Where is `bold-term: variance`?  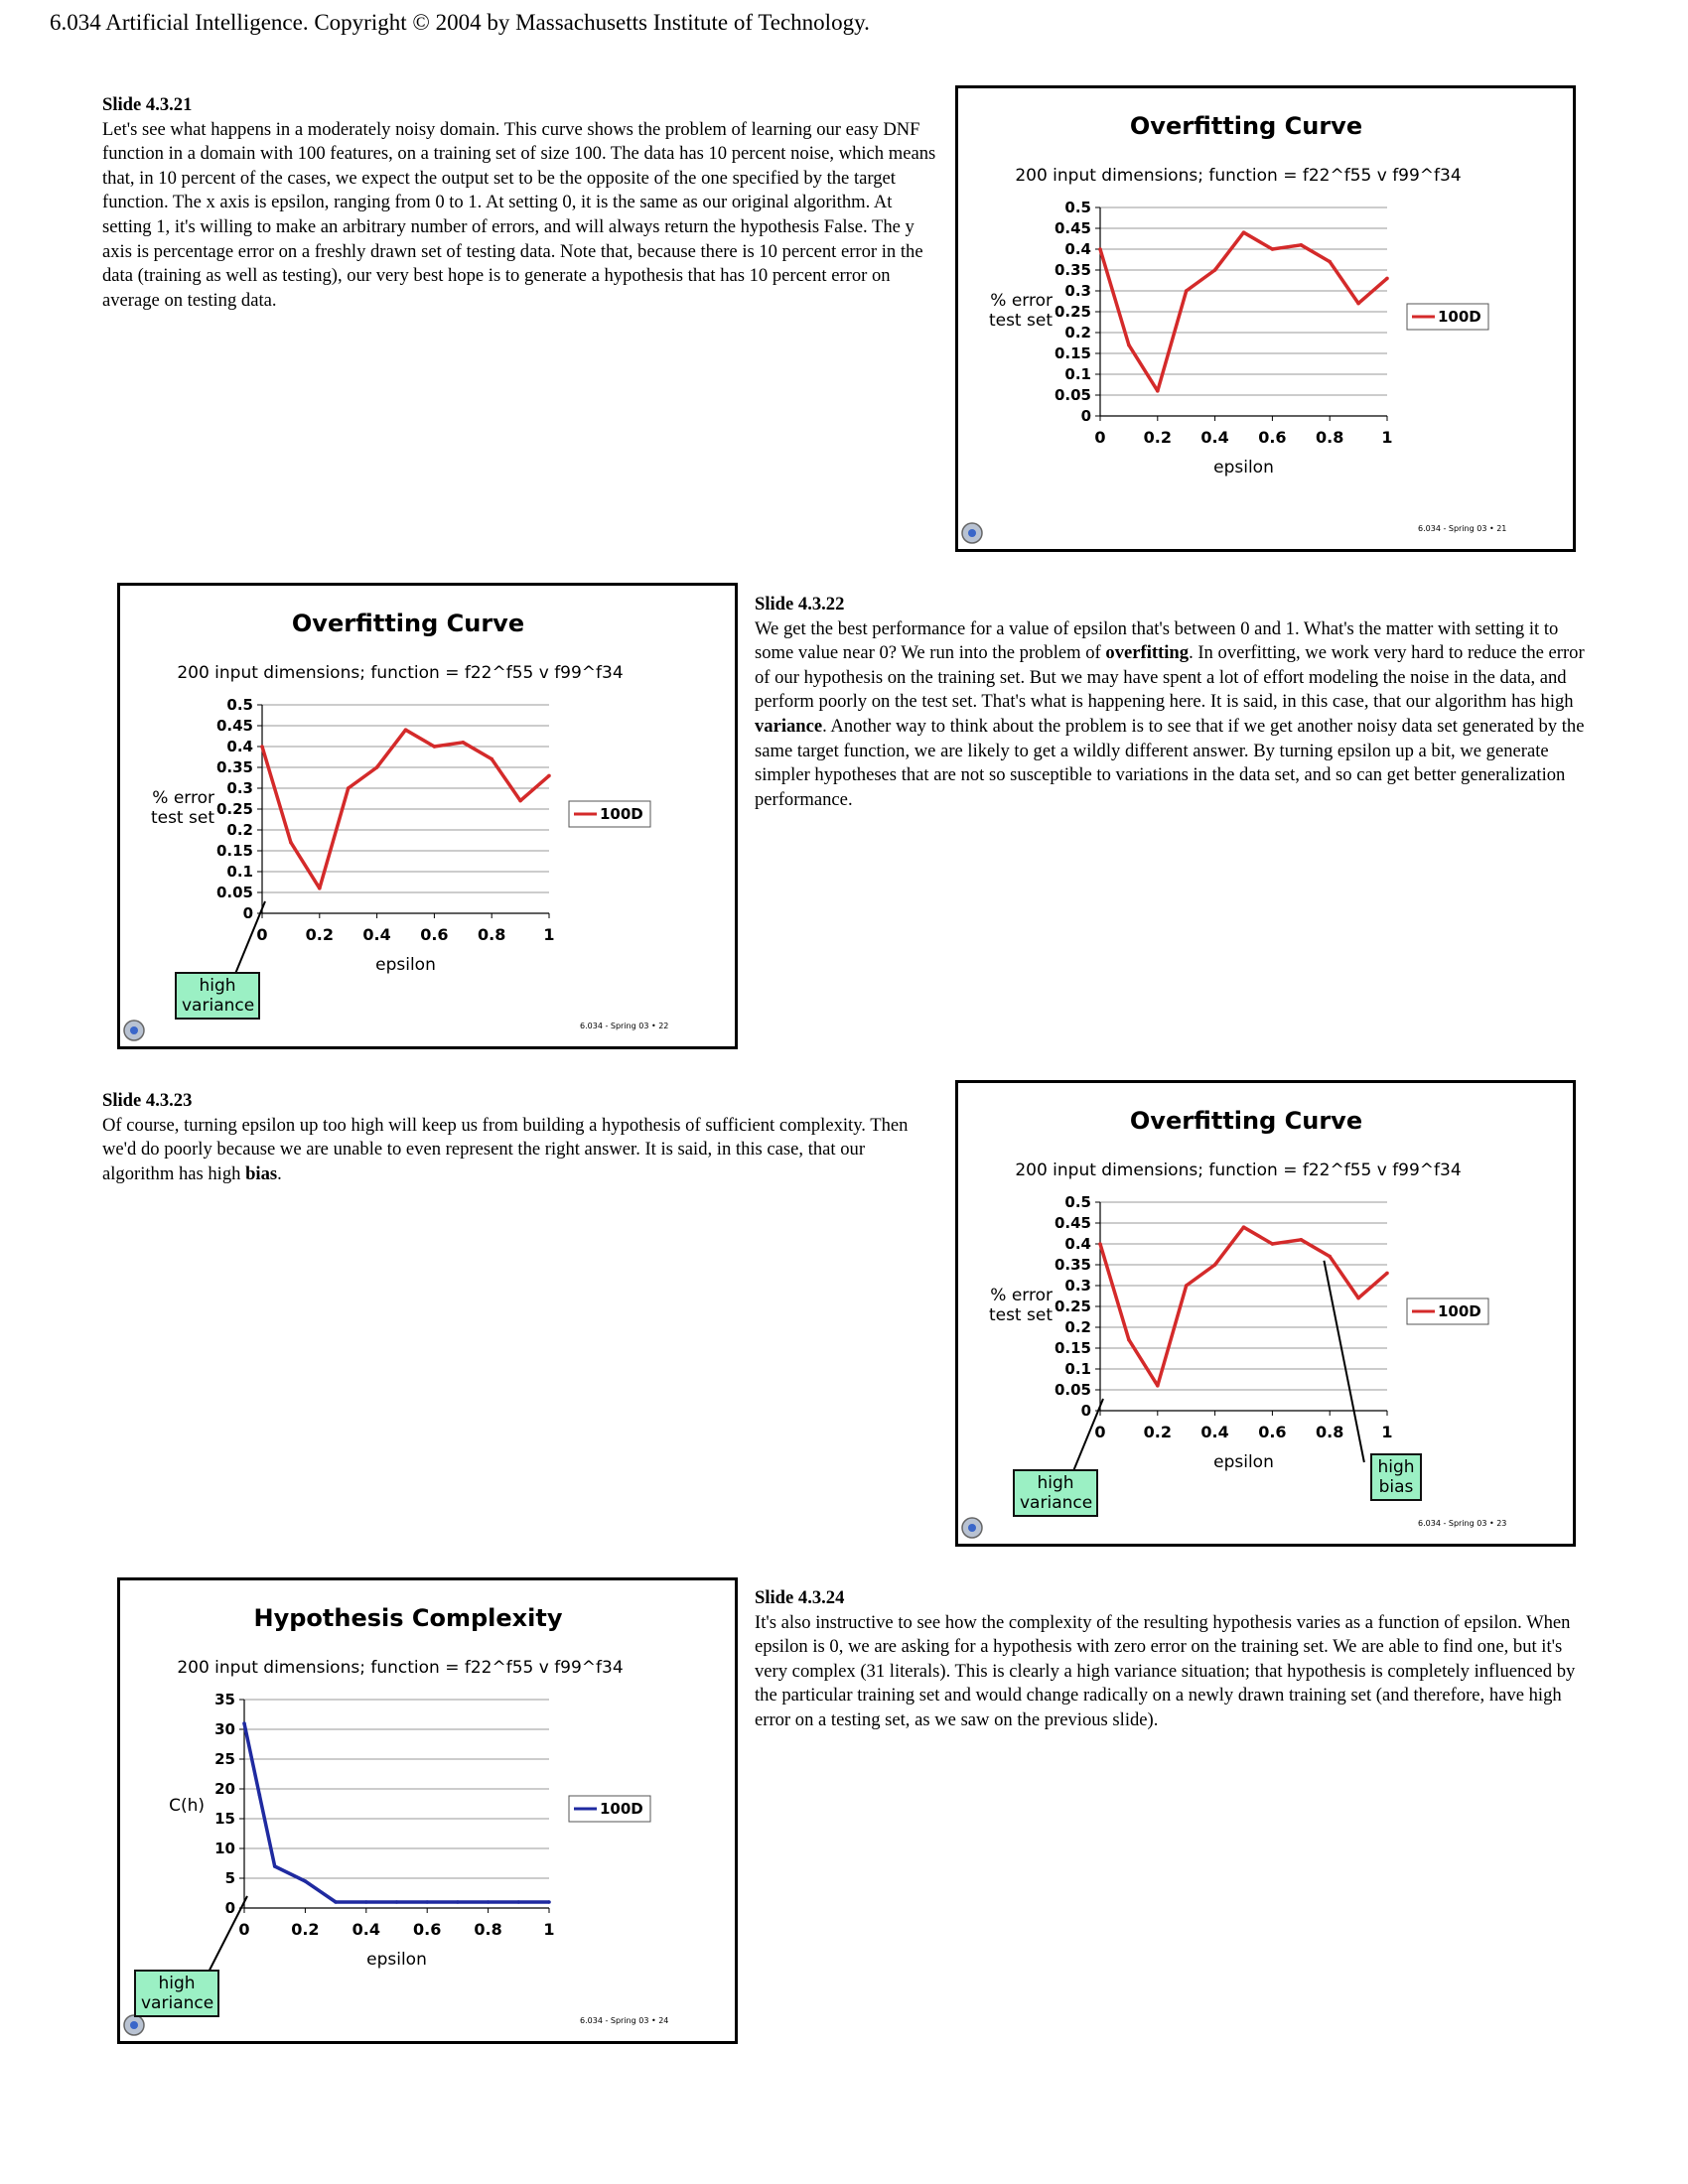
bold-term: variance is located at coordinates (788, 726).